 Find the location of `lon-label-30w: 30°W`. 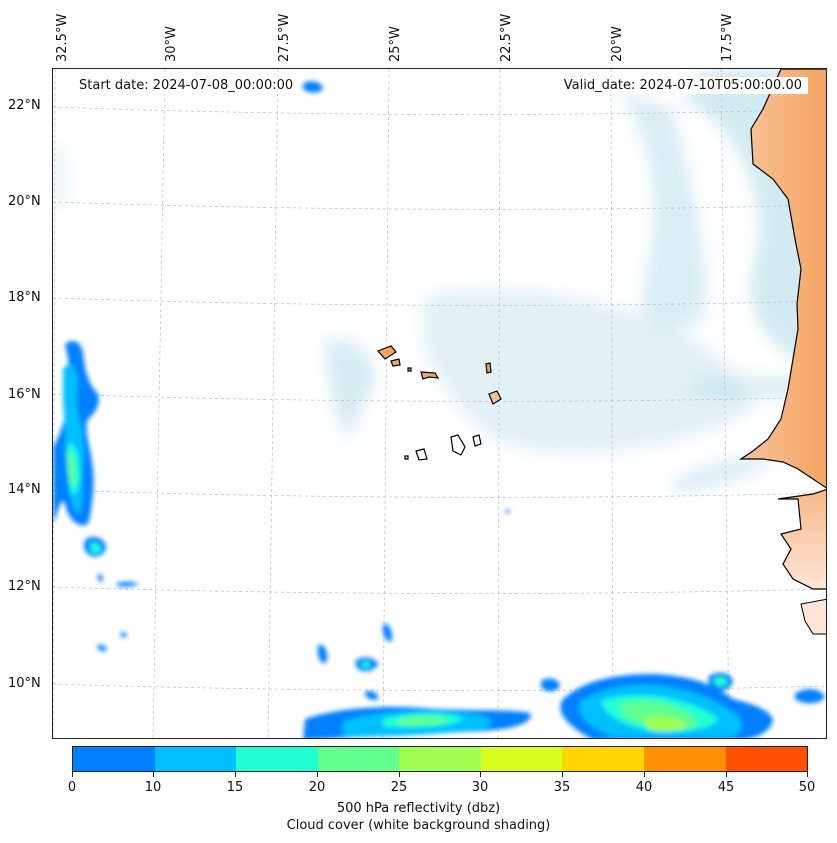

lon-label-30w: 30°W is located at coordinates (171, 44).